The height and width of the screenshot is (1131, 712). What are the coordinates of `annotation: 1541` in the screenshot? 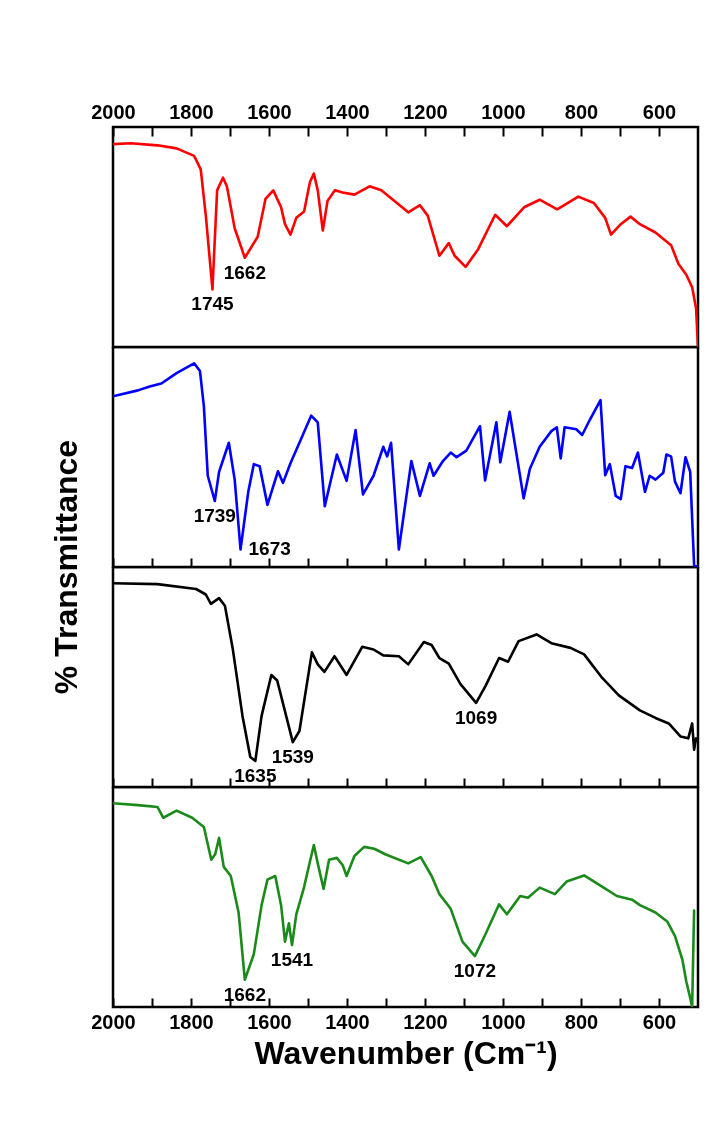 It's located at (292, 960).